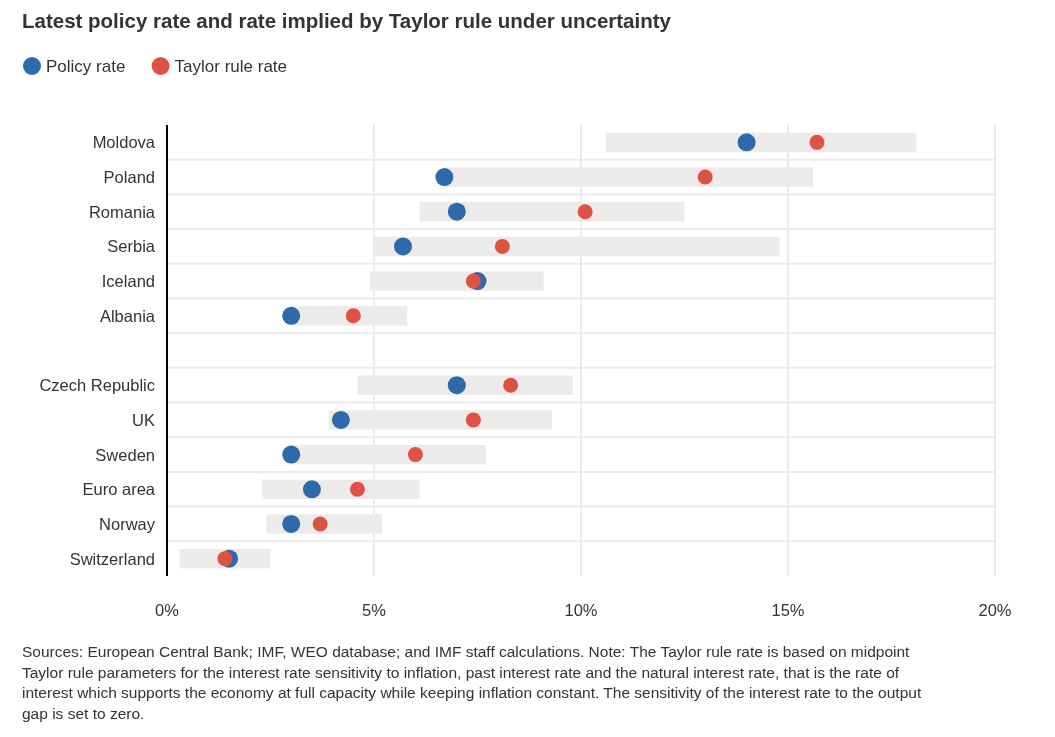  I want to click on y-tick-label: UK, so click(143, 419).